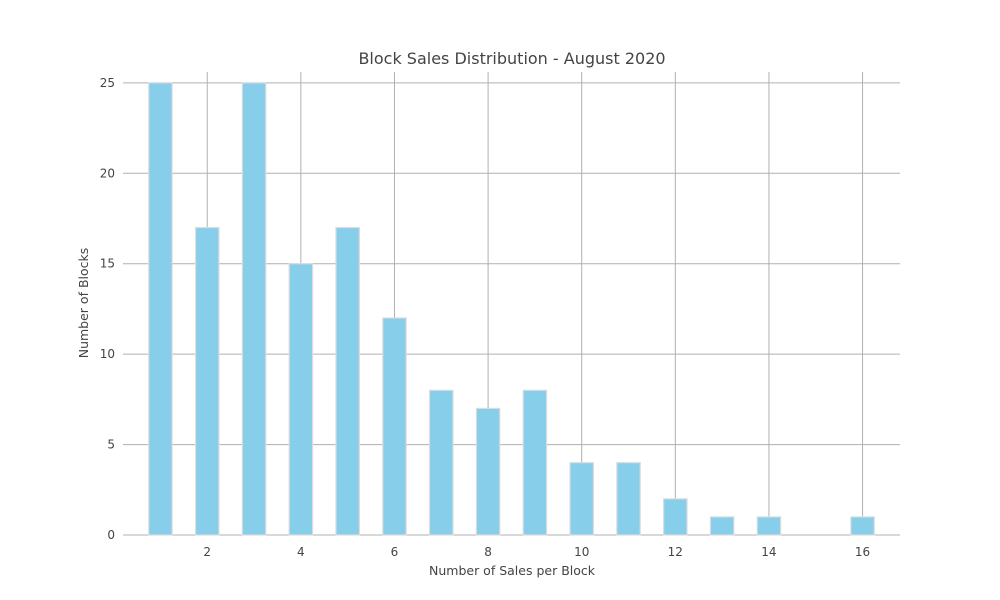  I want to click on y-tick-label: 10, so click(107, 354).